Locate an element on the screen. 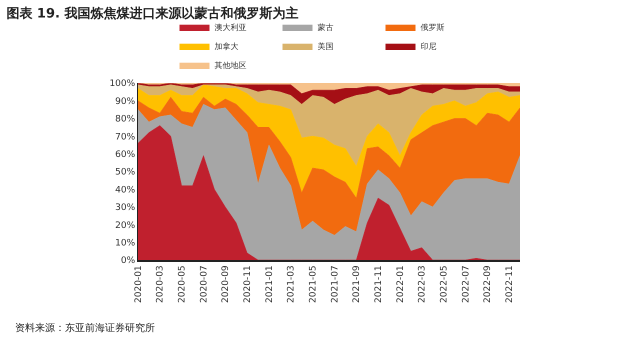 Image resolution: width=640 pixels, height=345 pixels. x-tick-label: 2020-03 is located at coordinates (161, 284).